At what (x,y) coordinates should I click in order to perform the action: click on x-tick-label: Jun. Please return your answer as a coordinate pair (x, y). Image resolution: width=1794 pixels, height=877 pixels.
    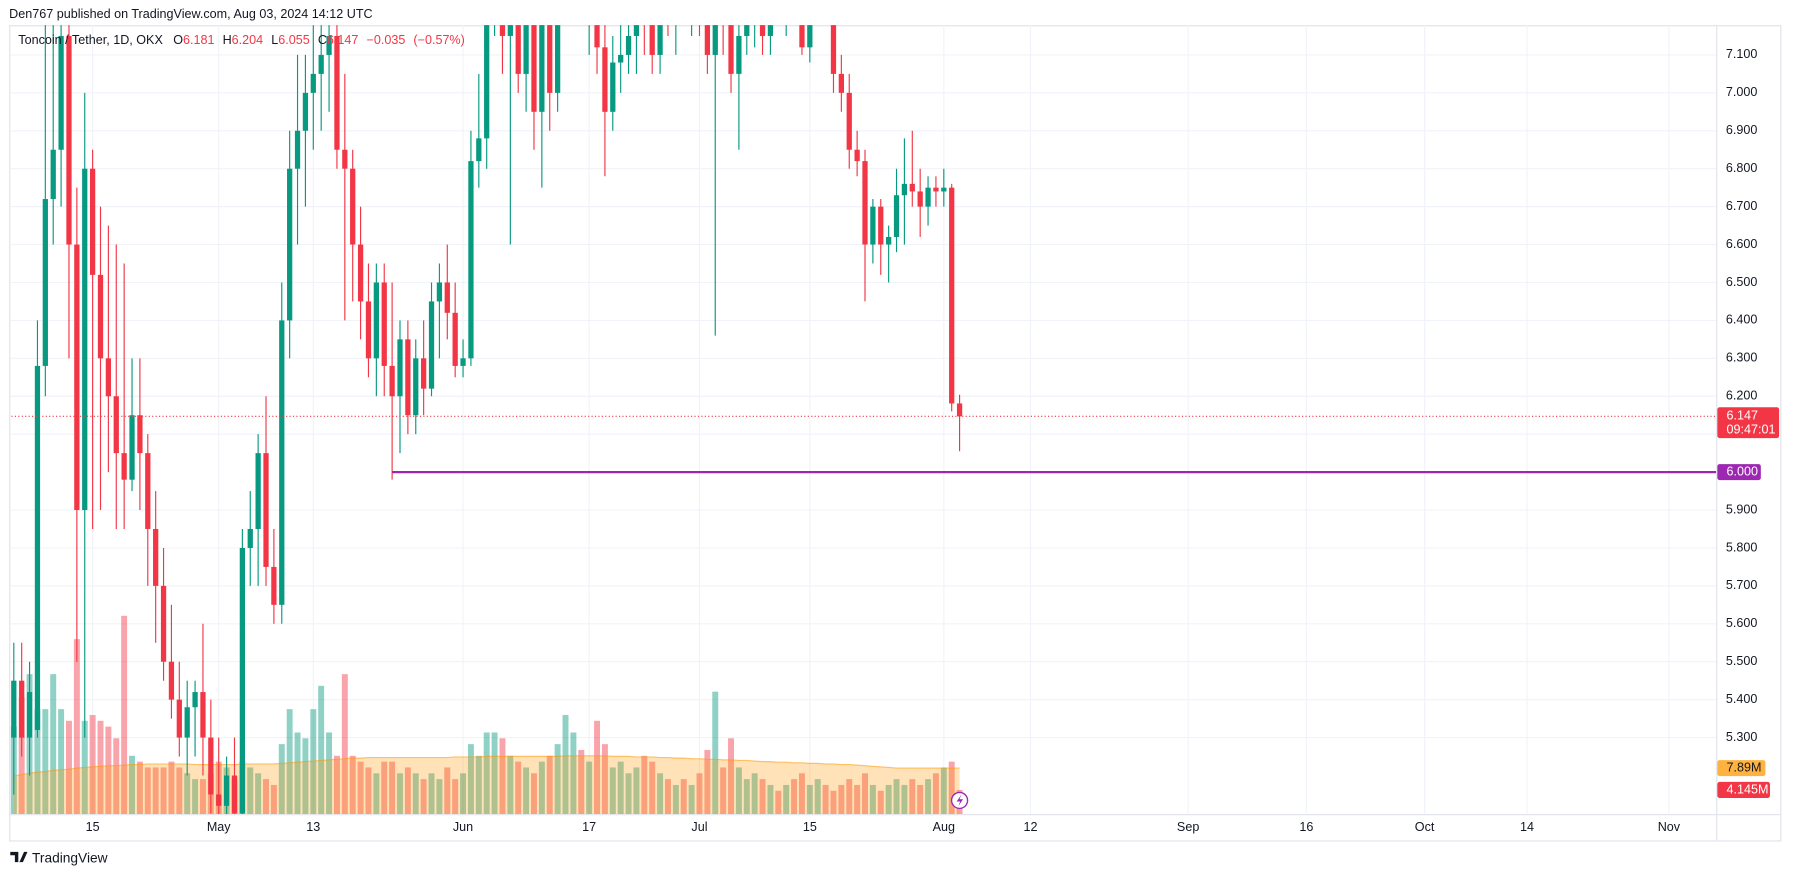
    Looking at the image, I should click on (463, 827).